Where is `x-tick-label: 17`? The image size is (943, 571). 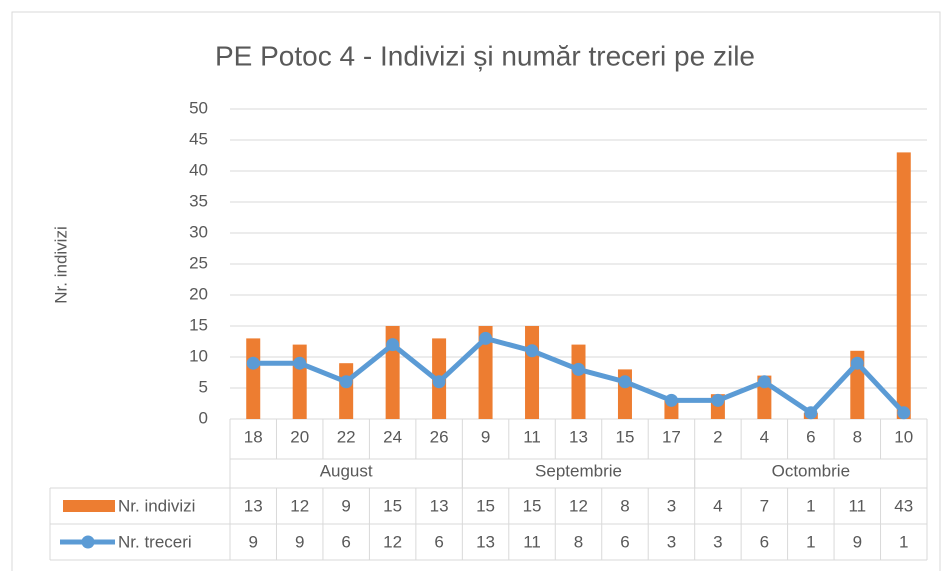 x-tick-label: 17 is located at coordinates (671, 436).